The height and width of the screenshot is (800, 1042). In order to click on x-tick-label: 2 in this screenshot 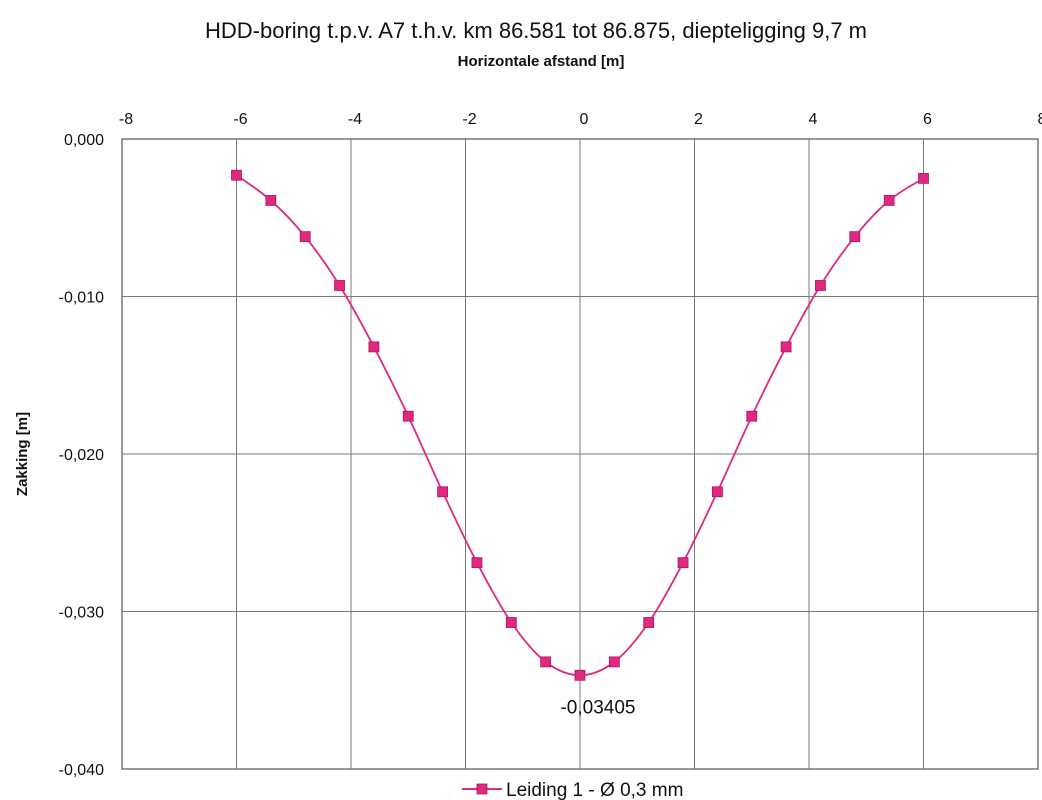, I will do `click(698, 119)`.